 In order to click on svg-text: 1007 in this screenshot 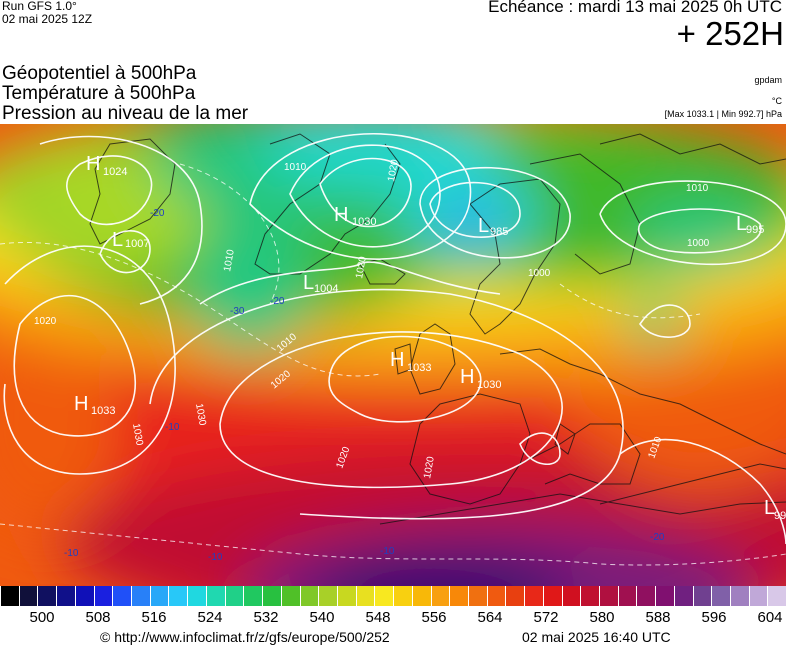, I will do `click(137, 244)`.